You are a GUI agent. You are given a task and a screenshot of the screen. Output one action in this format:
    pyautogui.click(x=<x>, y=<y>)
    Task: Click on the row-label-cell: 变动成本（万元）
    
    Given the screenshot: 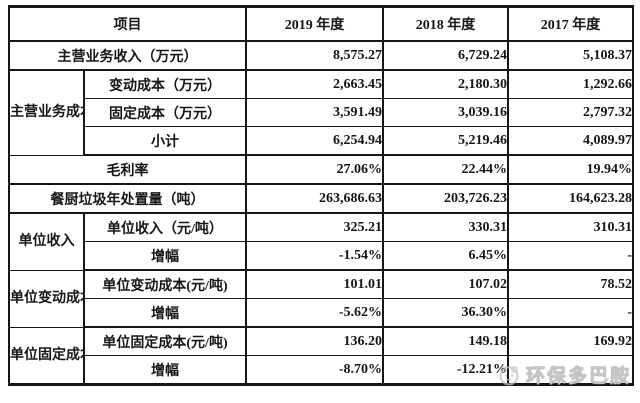 What is the action you would take?
    pyautogui.click(x=165, y=84)
    